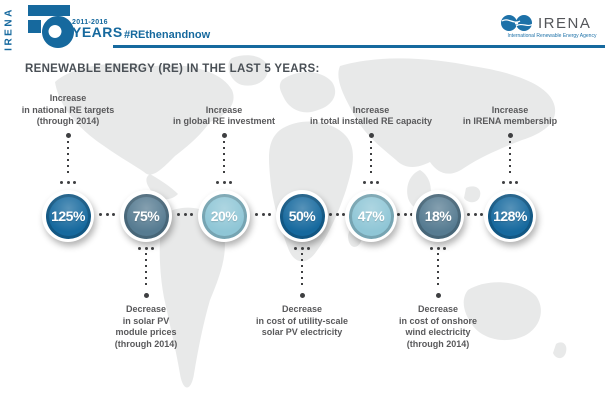  What do you see at coordinates (552, 36) in the screenshot?
I see `irena-logo-tagline: International Renewable Energy Agency` at bounding box center [552, 36].